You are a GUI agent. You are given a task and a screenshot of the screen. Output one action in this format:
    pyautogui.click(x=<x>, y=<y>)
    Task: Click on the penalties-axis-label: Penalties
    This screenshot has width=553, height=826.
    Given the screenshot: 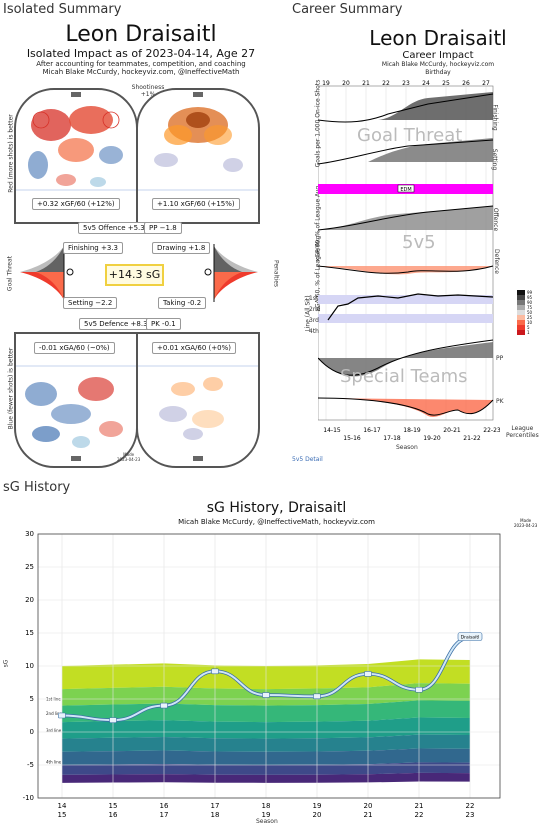 What is the action you would take?
    pyautogui.click(x=276, y=273)
    